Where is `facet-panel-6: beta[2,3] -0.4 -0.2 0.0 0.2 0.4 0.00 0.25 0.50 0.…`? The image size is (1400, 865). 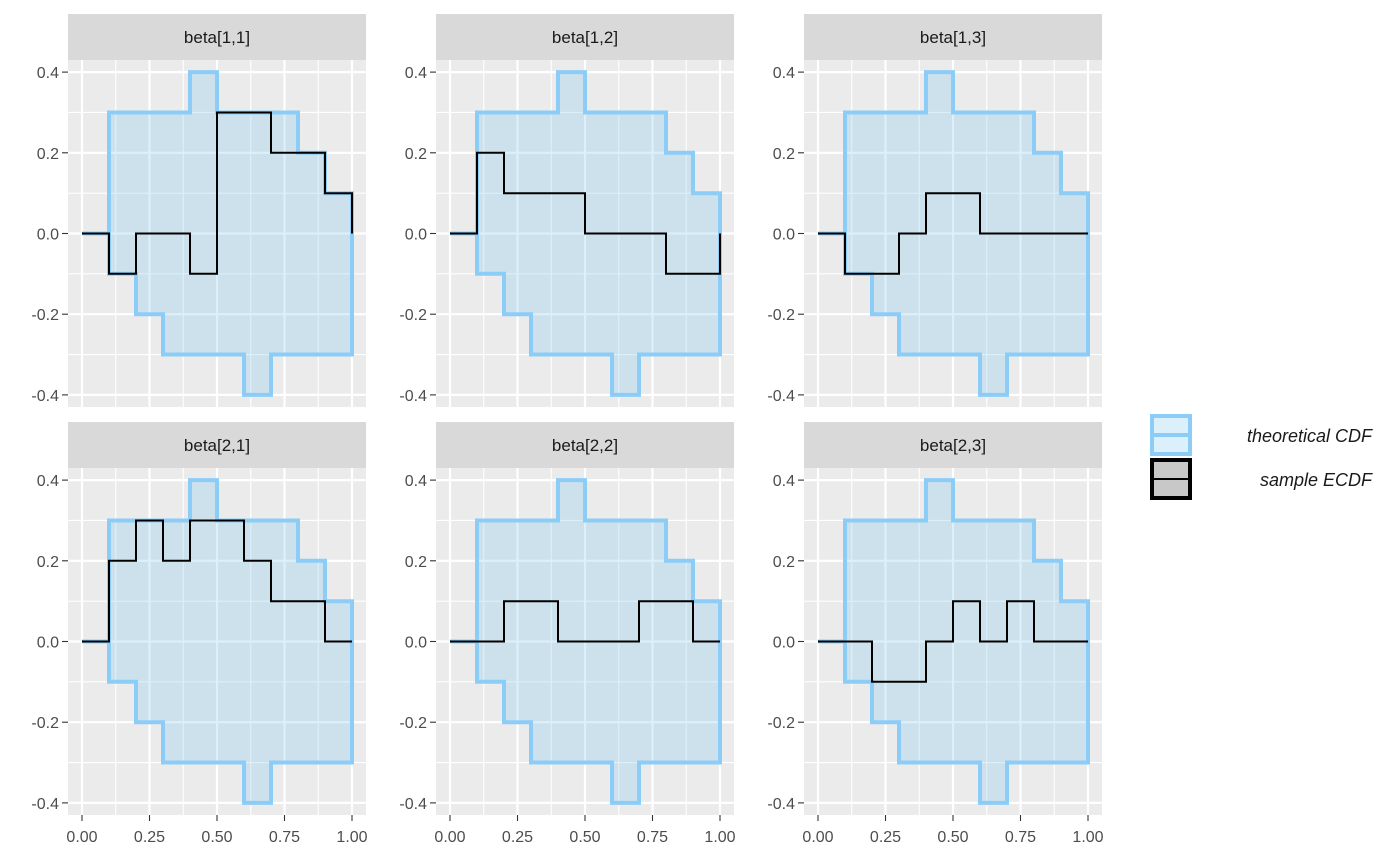 facet-panel-6: beta[2,3] -0.4 -0.2 0.0 0.2 0.4 0.00 0.25 0.50 0.… is located at coordinates (935, 634).